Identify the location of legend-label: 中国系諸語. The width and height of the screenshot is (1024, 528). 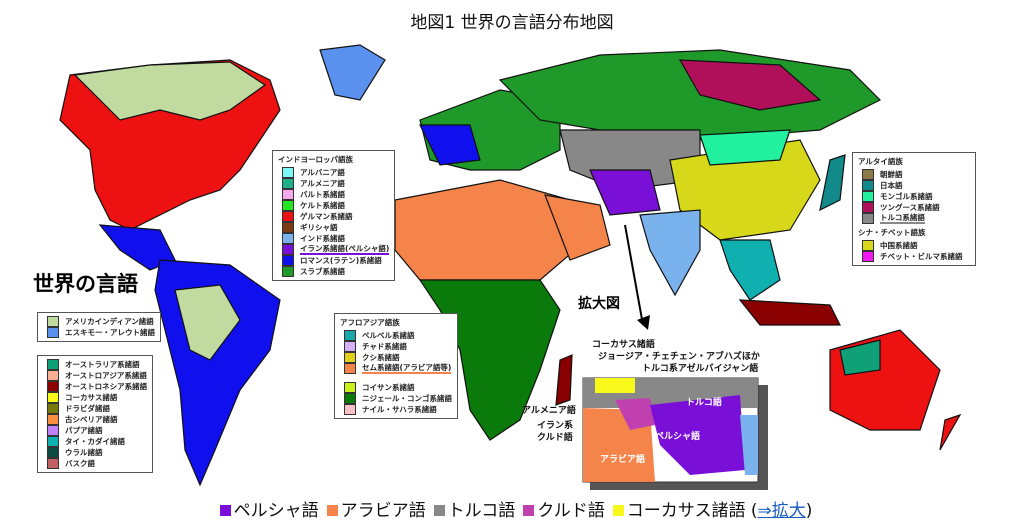
(899, 245).